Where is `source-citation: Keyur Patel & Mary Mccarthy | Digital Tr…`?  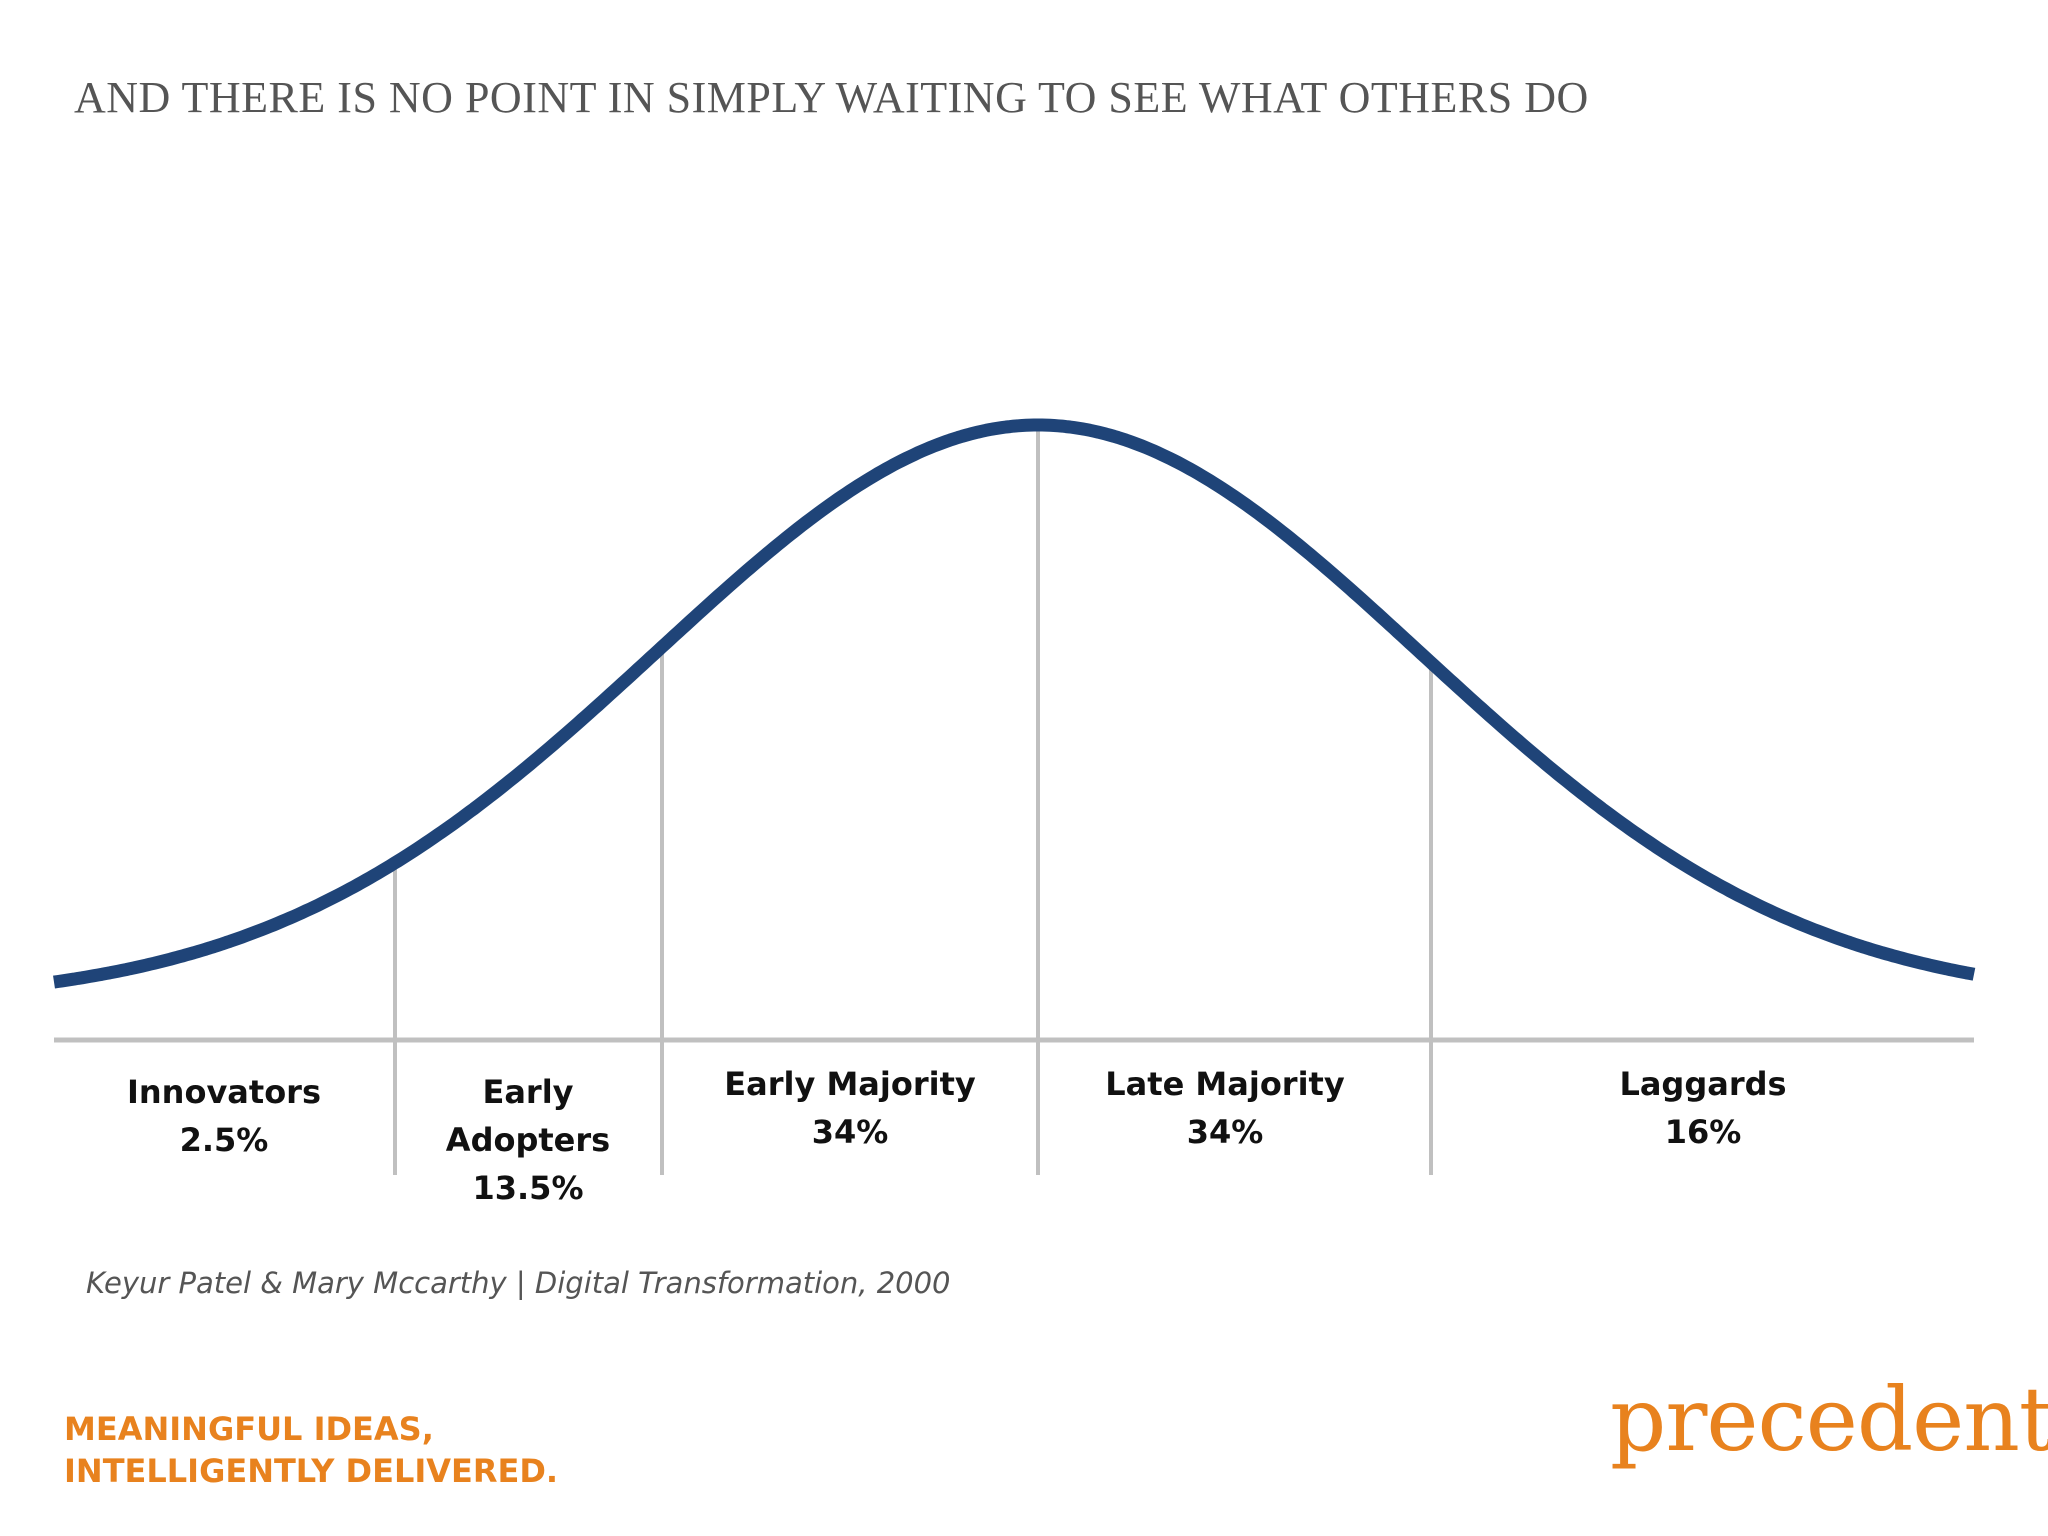 source-citation: Keyur Patel & Mary Mccarthy | Digital Tr… is located at coordinates (518, 1283).